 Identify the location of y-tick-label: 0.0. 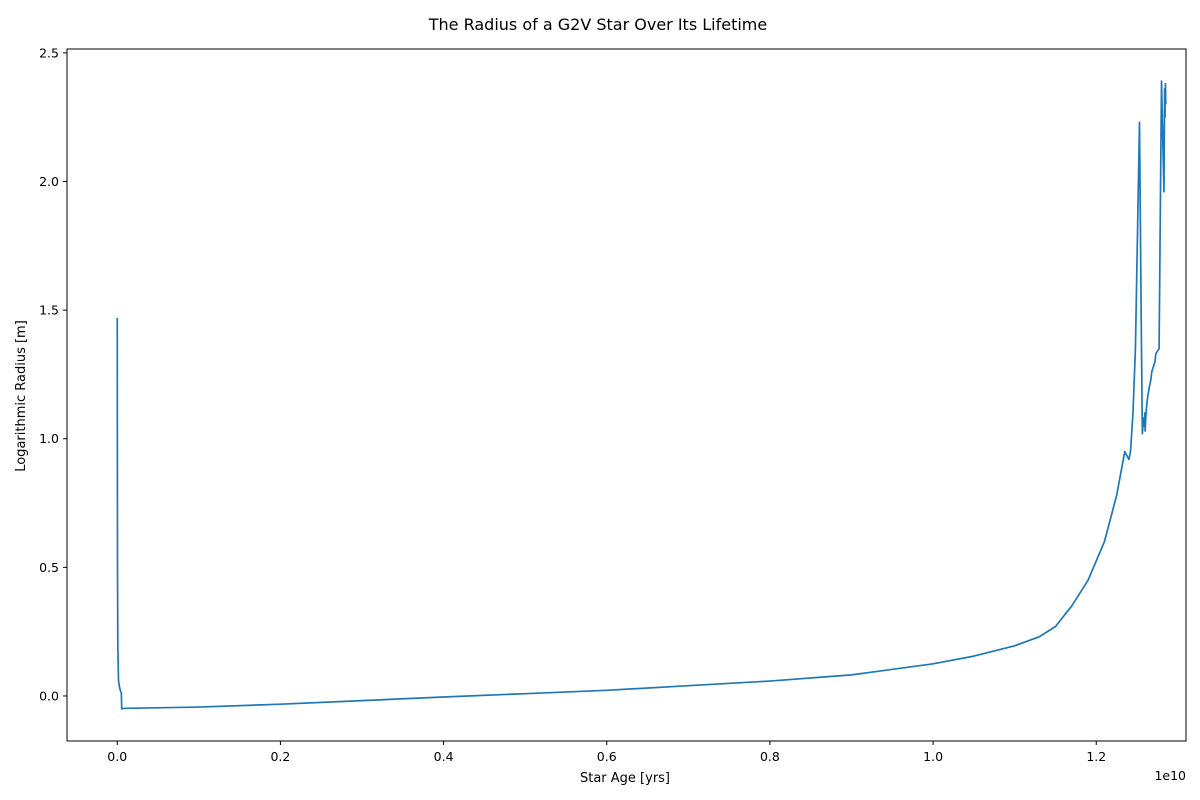
(49, 695).